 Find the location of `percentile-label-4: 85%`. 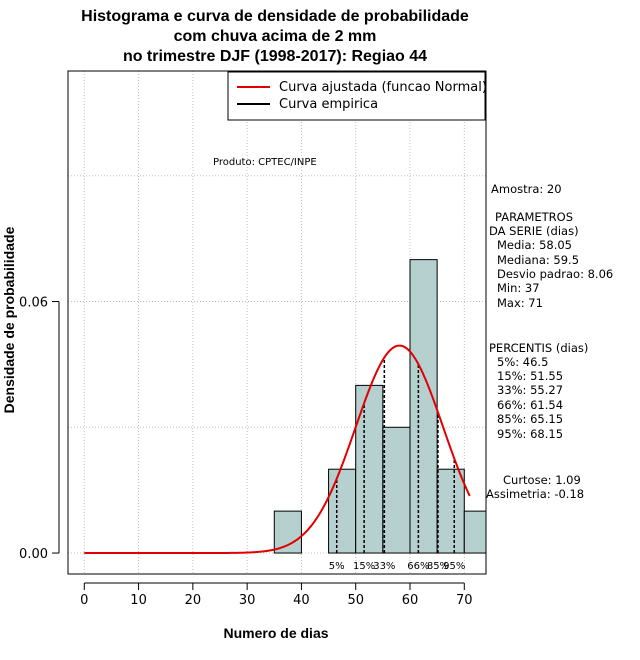

percentile-label-4: 85% is located at coordinates (438, 566).